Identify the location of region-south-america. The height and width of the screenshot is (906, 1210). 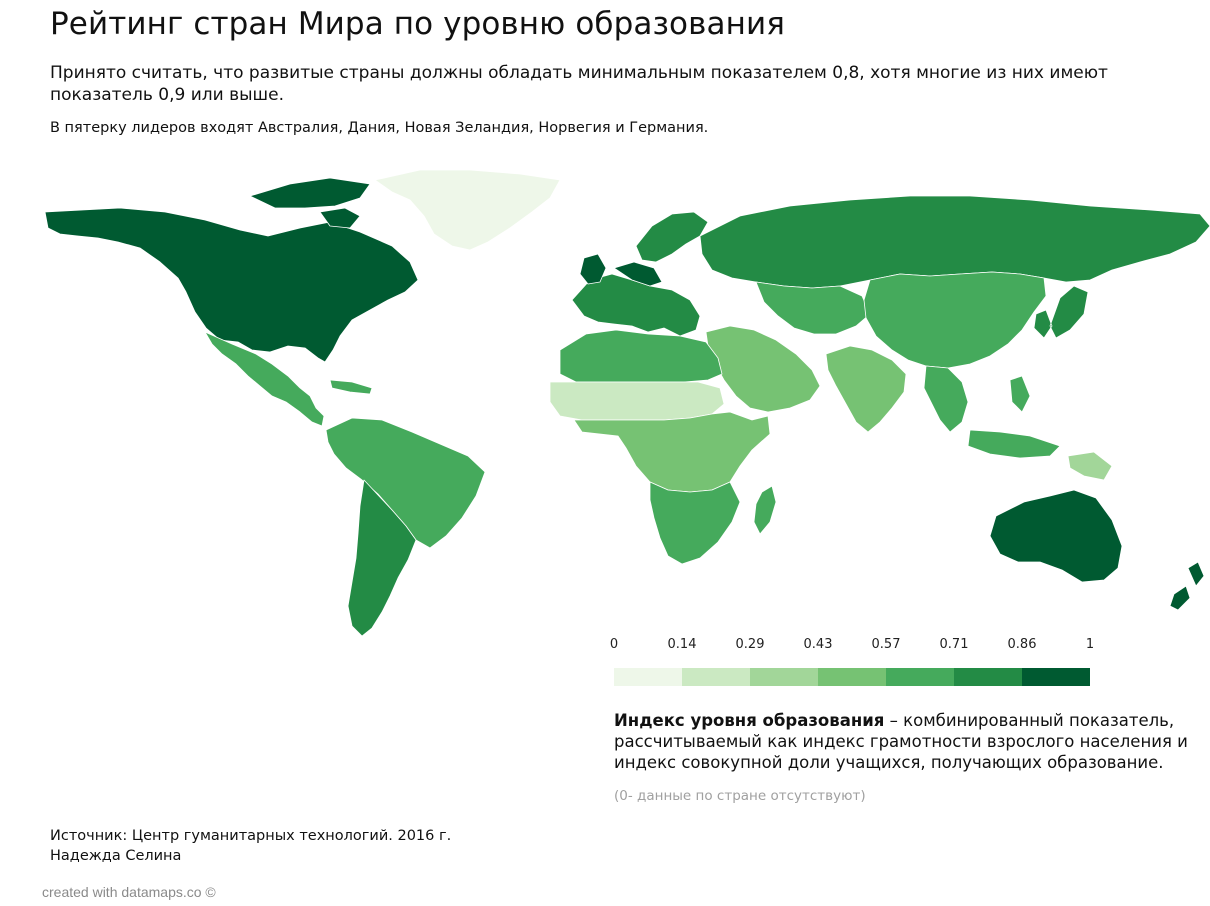
(405, 483).